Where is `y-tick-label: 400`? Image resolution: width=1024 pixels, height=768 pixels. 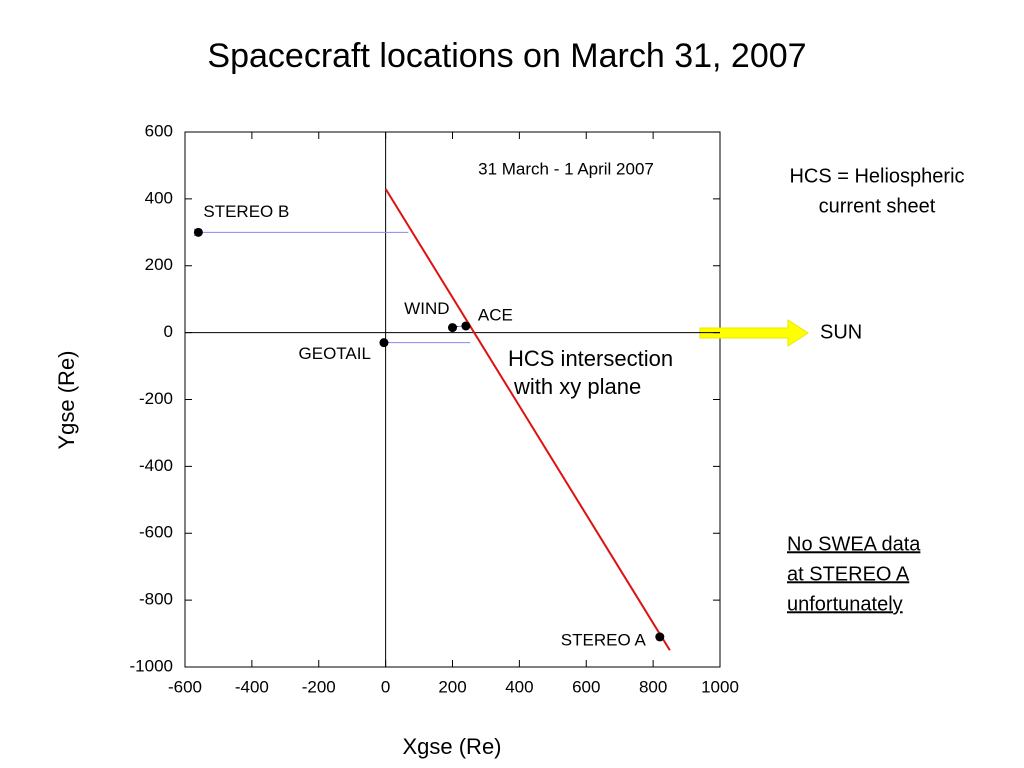
y-tick-label: 400 is located at coordinates (159, 197).